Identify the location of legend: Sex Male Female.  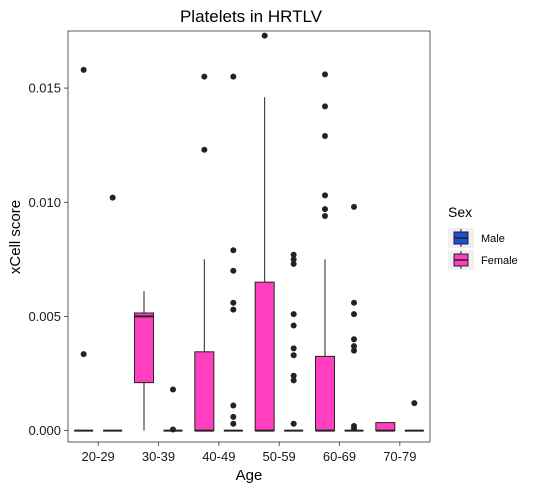
(483, 237).